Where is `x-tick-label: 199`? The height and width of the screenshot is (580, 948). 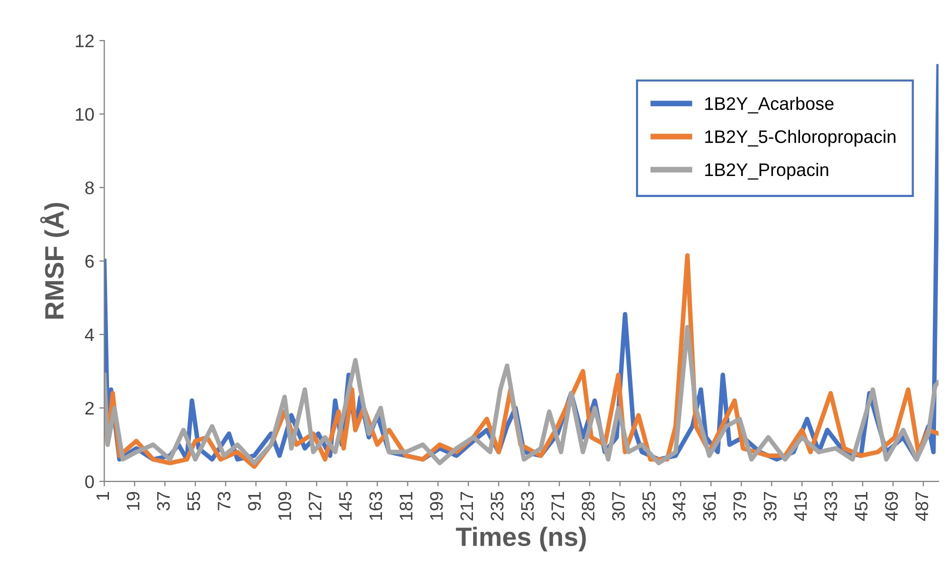 x-tick-label: 199 is located at coordinates (436, 506).